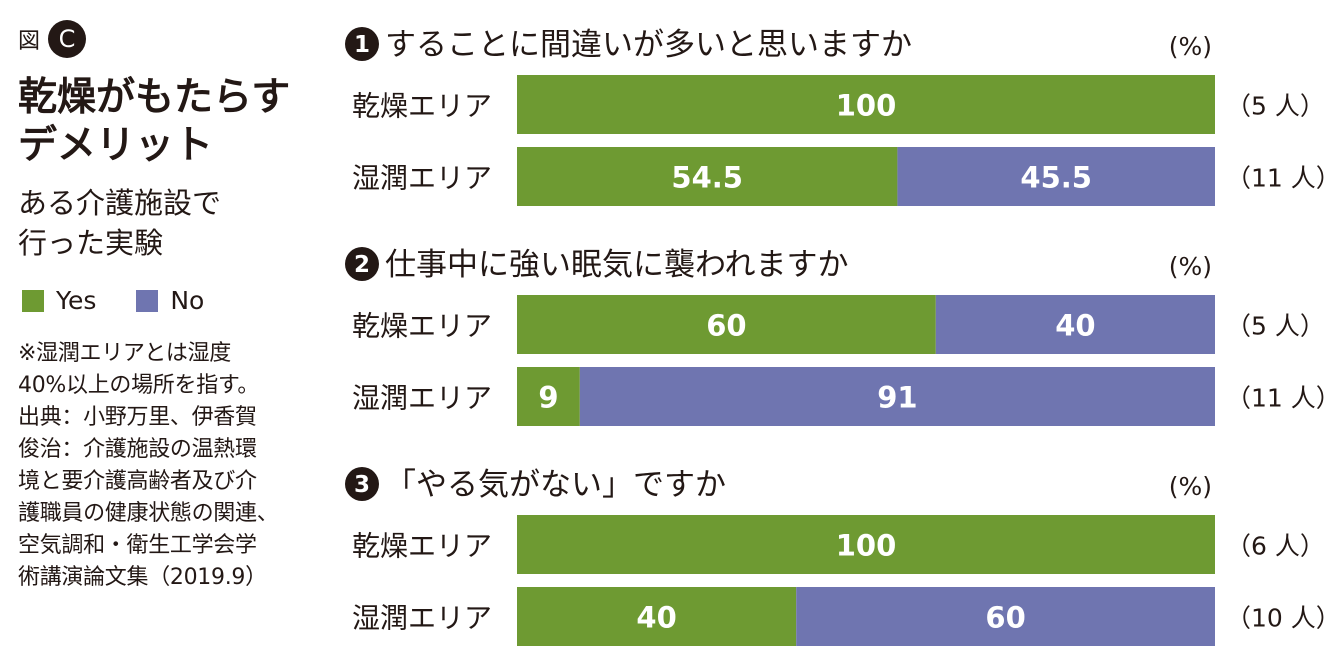 This screenshot has width=1340, height=660. I want to click on note-line: 術講演論文集（2019.9）, so click(142, 577).